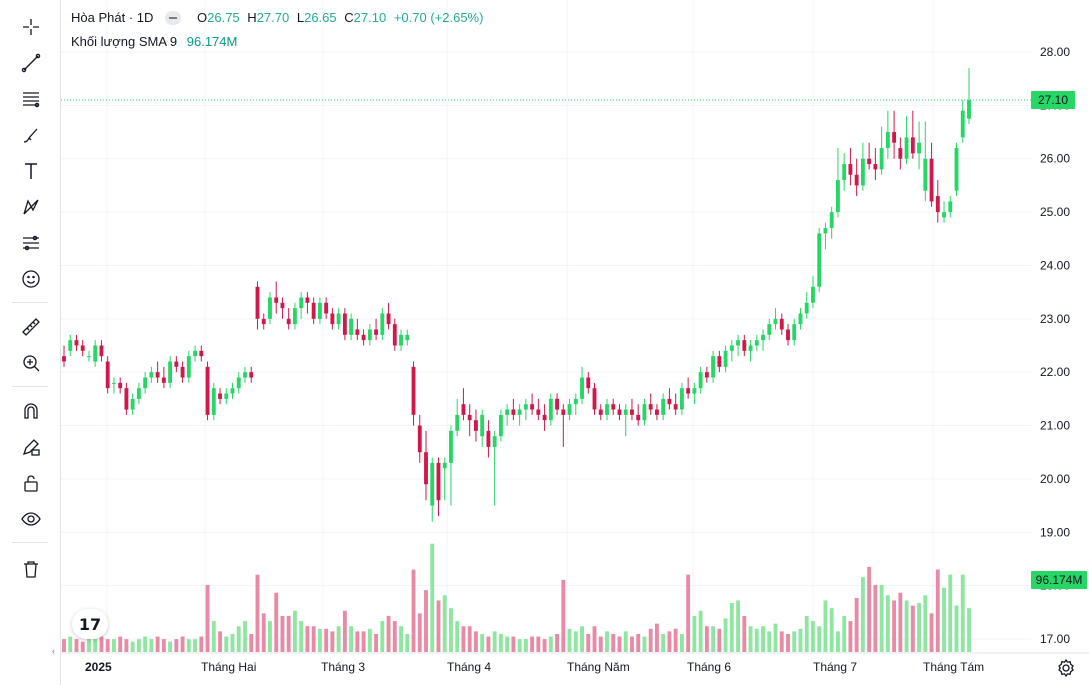 The height and width of the screenshot is (685, 1089). I want to click on symbol-legend: Hòa Phát · 1D, so click(112, 17).